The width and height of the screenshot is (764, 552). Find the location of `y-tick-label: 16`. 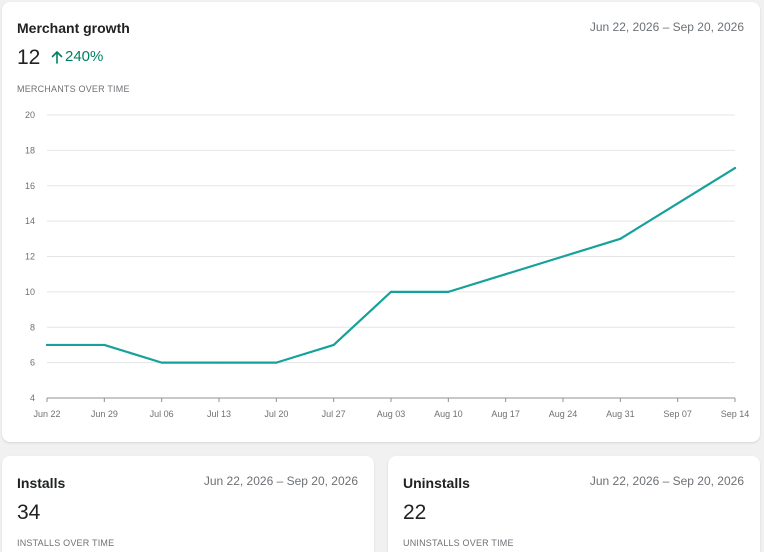

y-tick-label: 16 is located at coordinates (30, 186).